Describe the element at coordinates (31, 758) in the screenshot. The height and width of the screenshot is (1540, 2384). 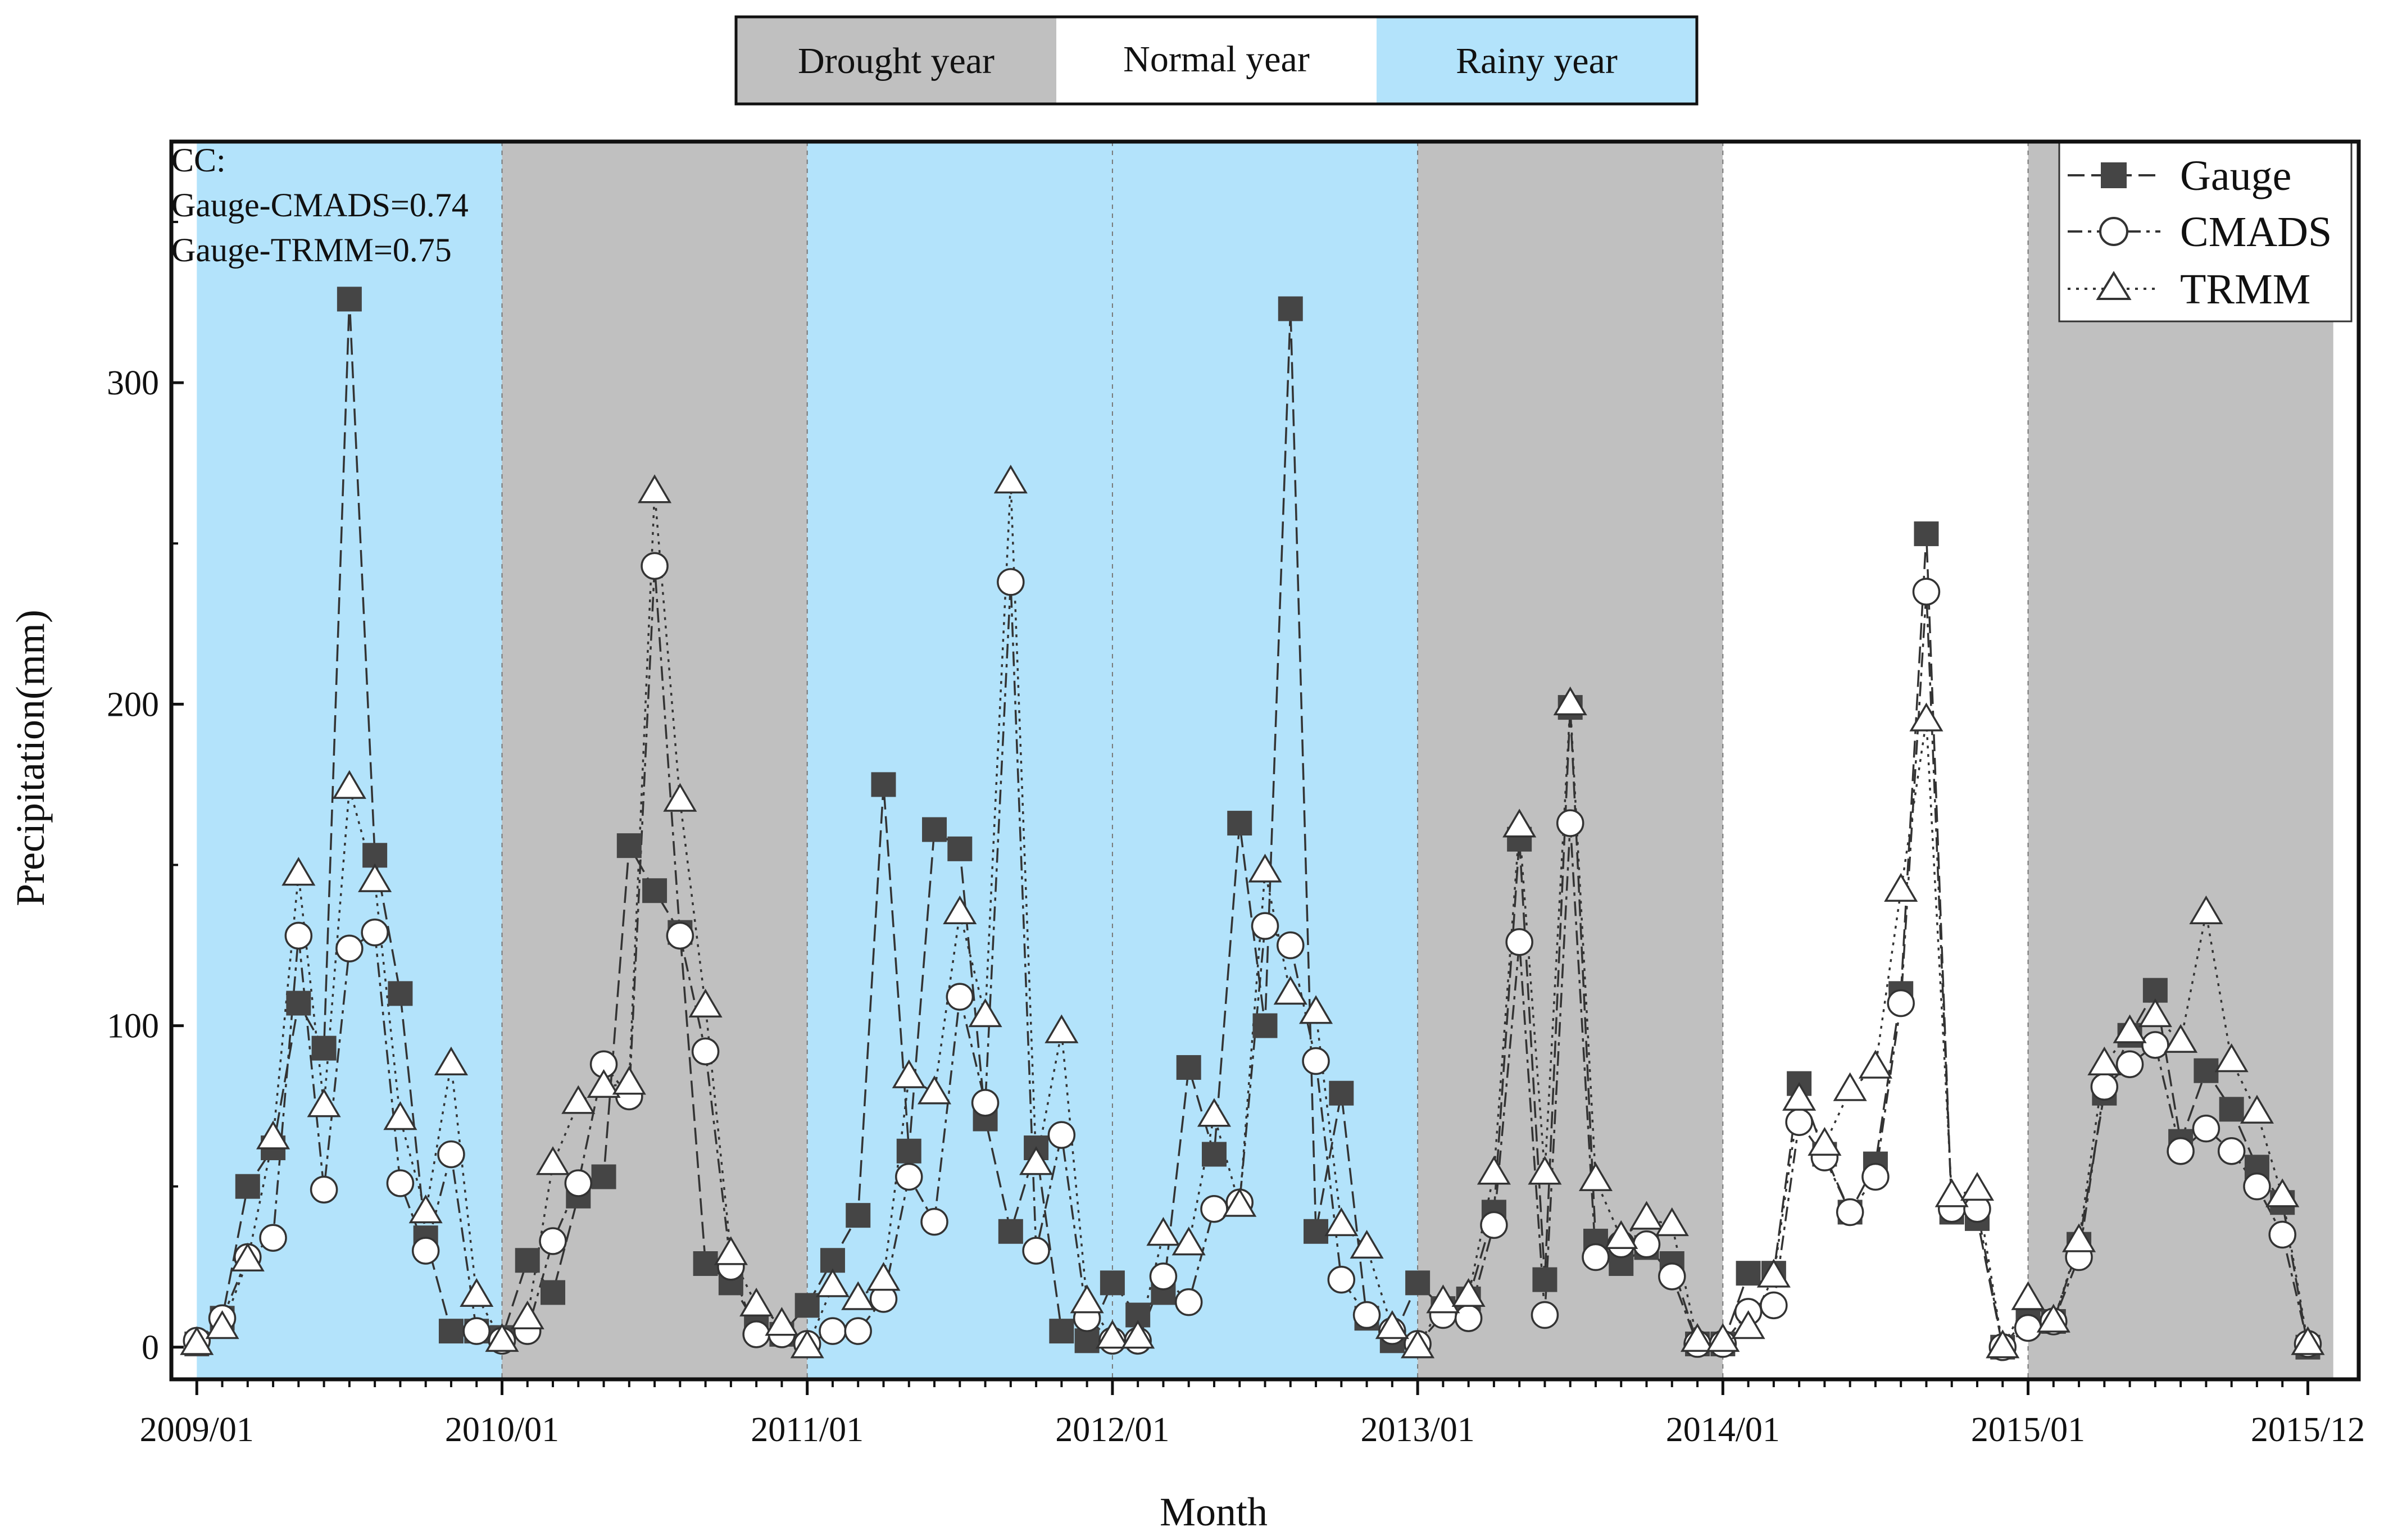
I see `y-axis-title: Precipitation(mm)` at that location.